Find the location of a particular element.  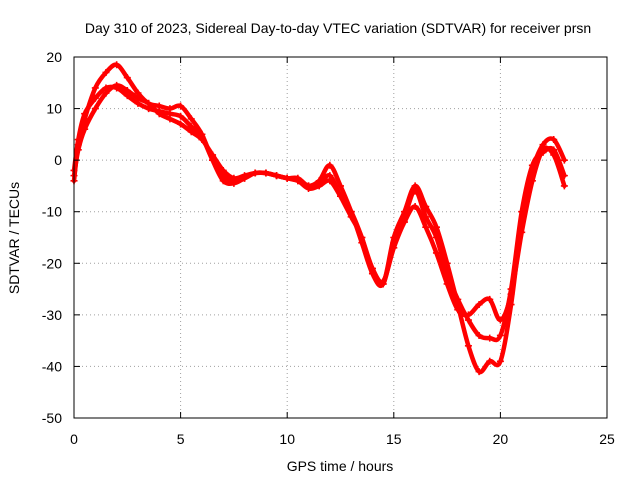

y-tick-label: -20 is located at coordinates (52, 263).